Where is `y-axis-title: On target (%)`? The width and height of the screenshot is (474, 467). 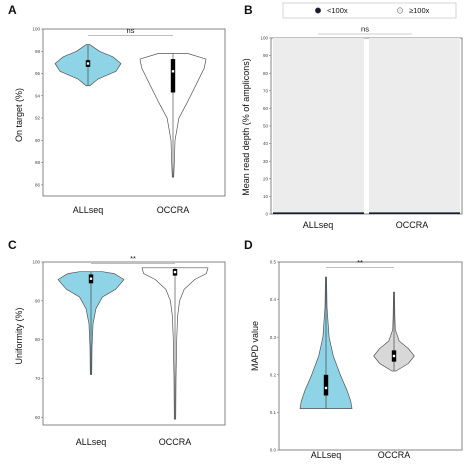 y-axis-title: On target (%) is located at coordinates (19, 115).